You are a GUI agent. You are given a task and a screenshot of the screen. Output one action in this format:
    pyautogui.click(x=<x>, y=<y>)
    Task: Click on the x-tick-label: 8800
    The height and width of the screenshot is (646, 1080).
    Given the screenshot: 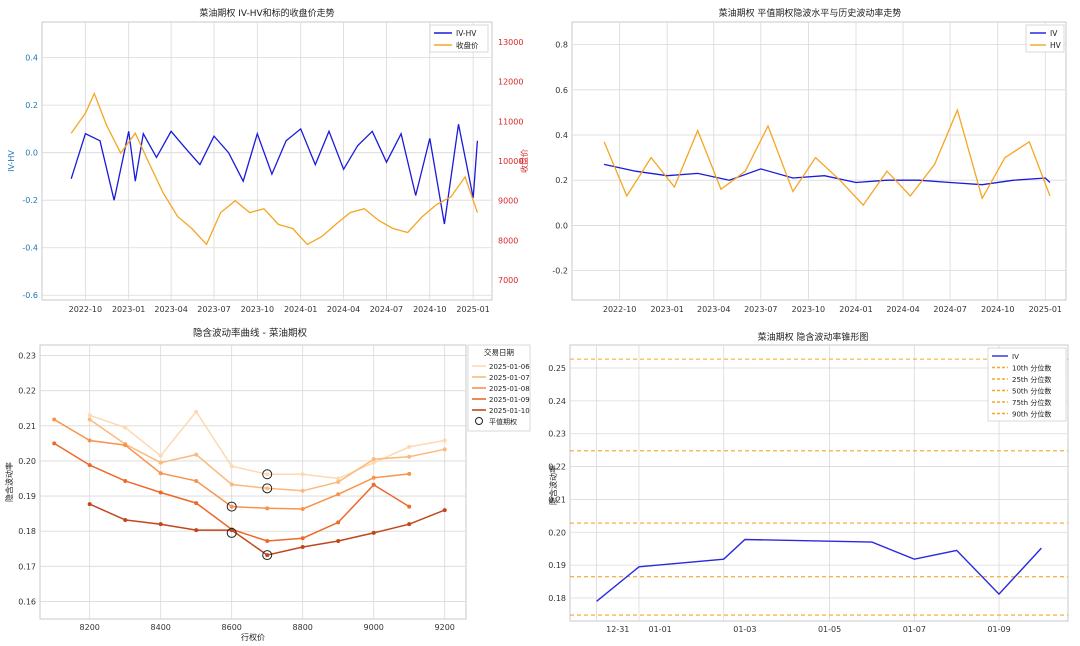 What is the action you would take?
    pyautogui.click(x=303, y=627)
    